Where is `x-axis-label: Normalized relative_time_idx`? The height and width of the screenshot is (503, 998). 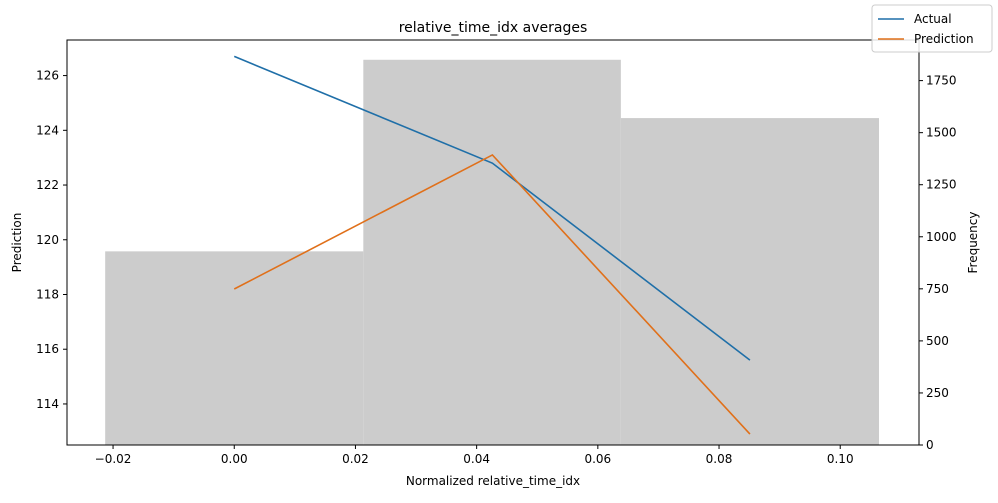 x-axis-label: Normalized relative_time_idx is located at coordinates (493, 481).